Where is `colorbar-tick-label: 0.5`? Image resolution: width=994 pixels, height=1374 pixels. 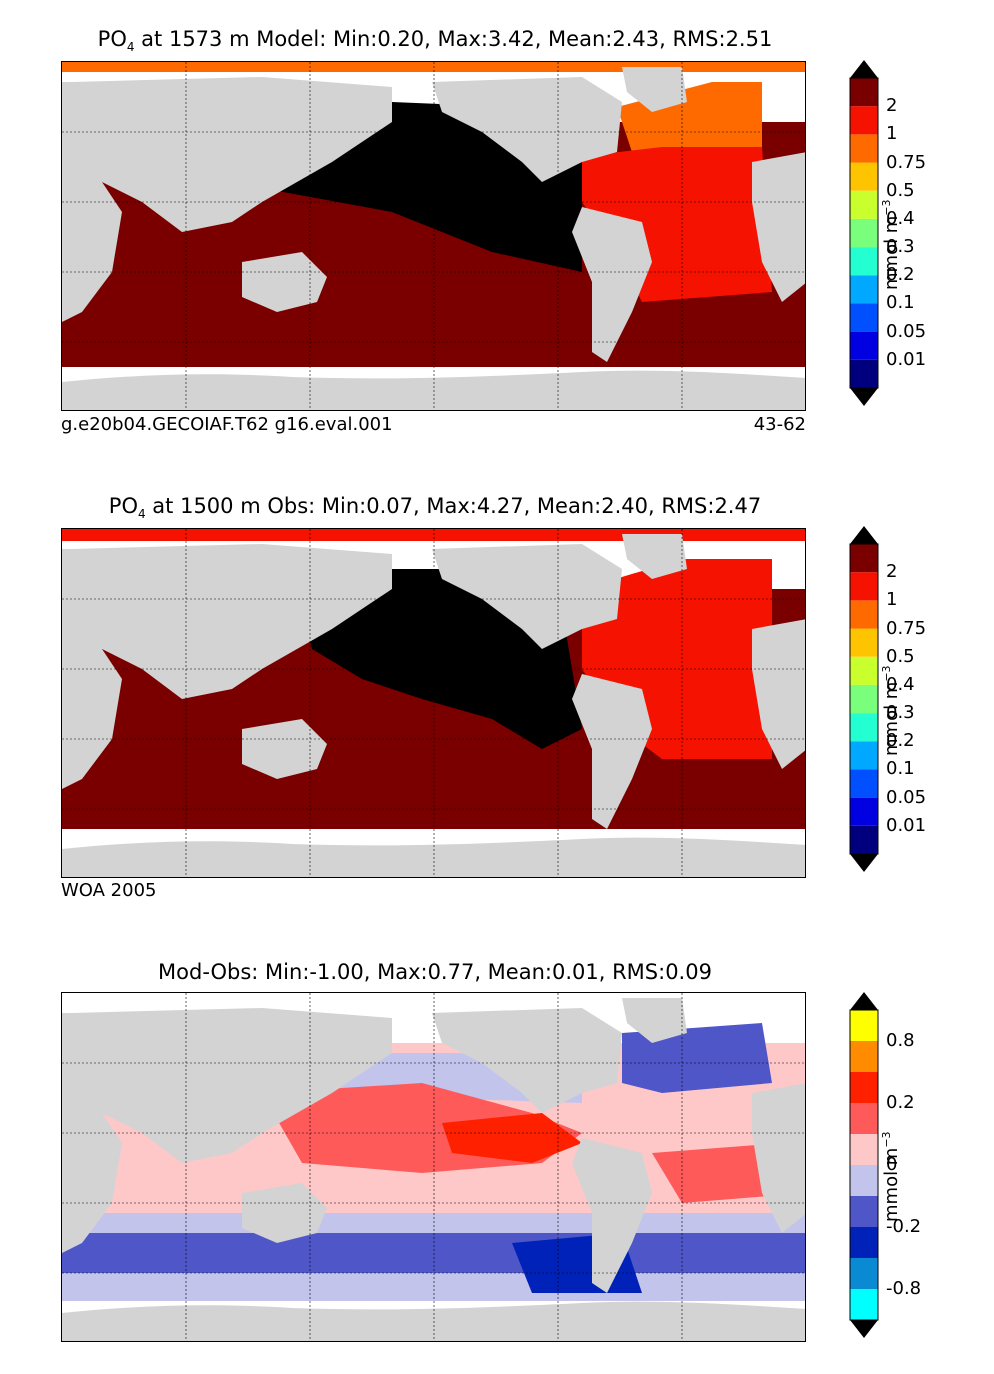 colorbar-tick-label: 0.5 is located at coordinates (900, 190).